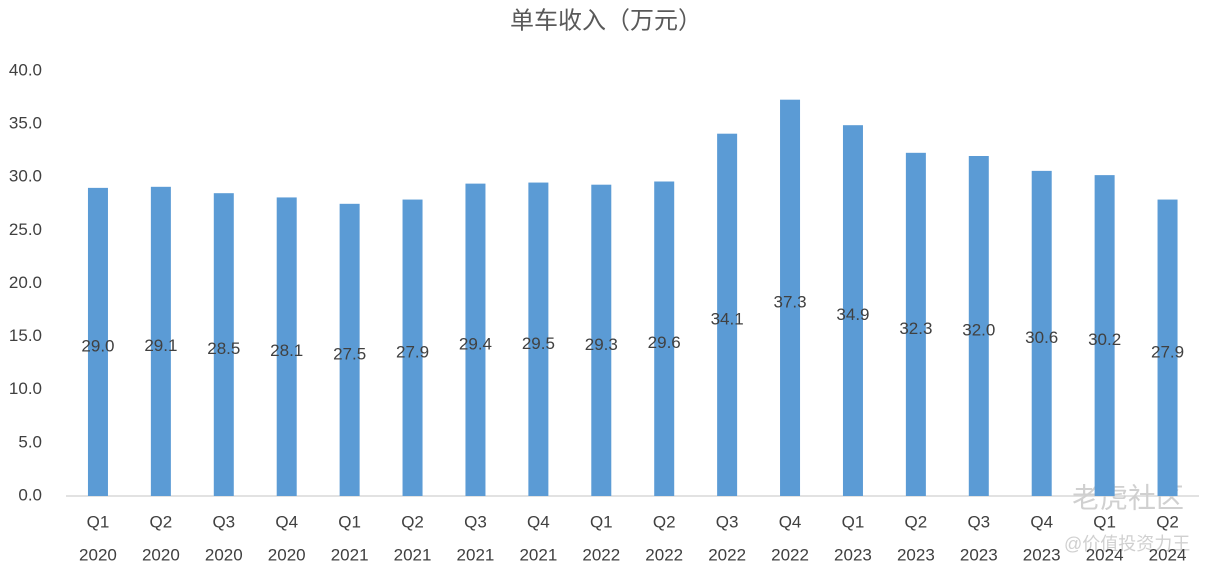 This screenshot has width=1213, height=571. I want to click on value-label: 32.0, so click(978, 329).